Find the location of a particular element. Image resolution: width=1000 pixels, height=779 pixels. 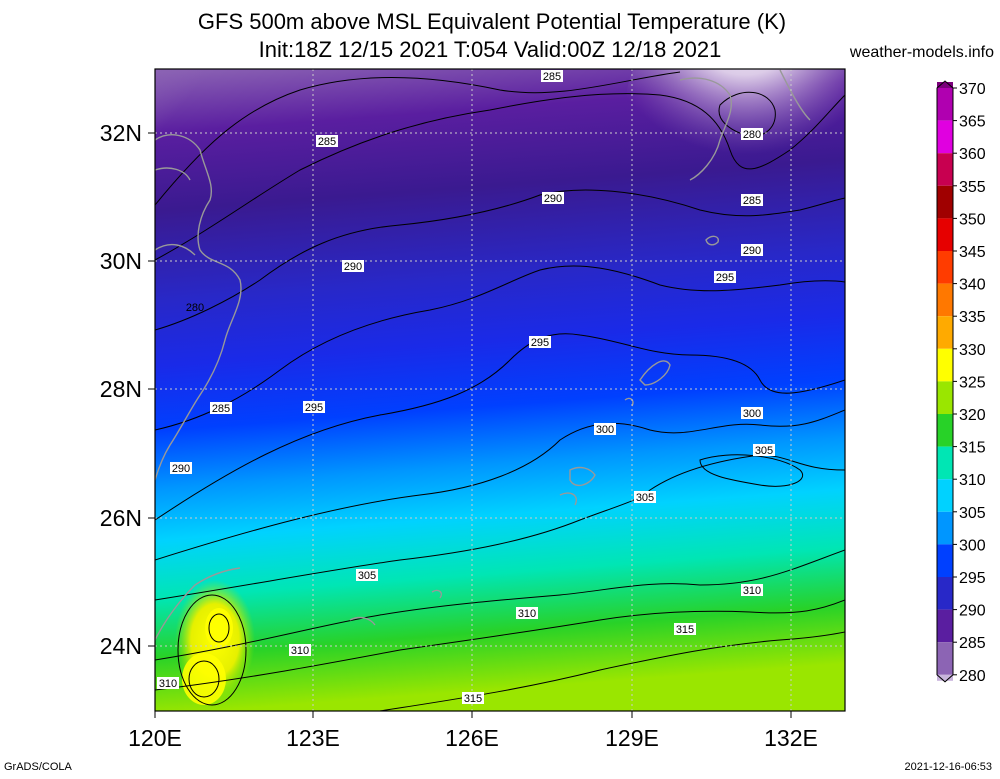

contour-label-285-nw: 285 is located at coordinates (327, 141).